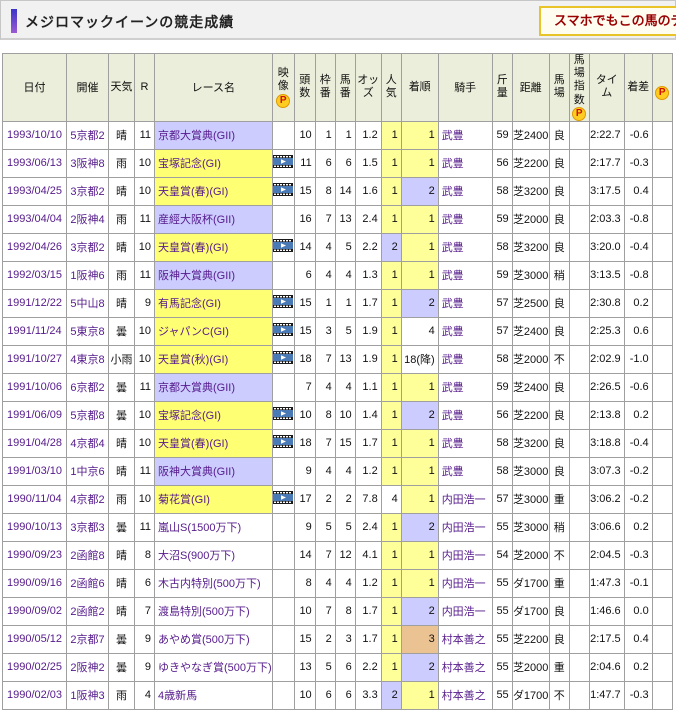  Describe the element at coordinates (638, 303) in the screenshot. I see `cell-margin: 0.2` at that location.